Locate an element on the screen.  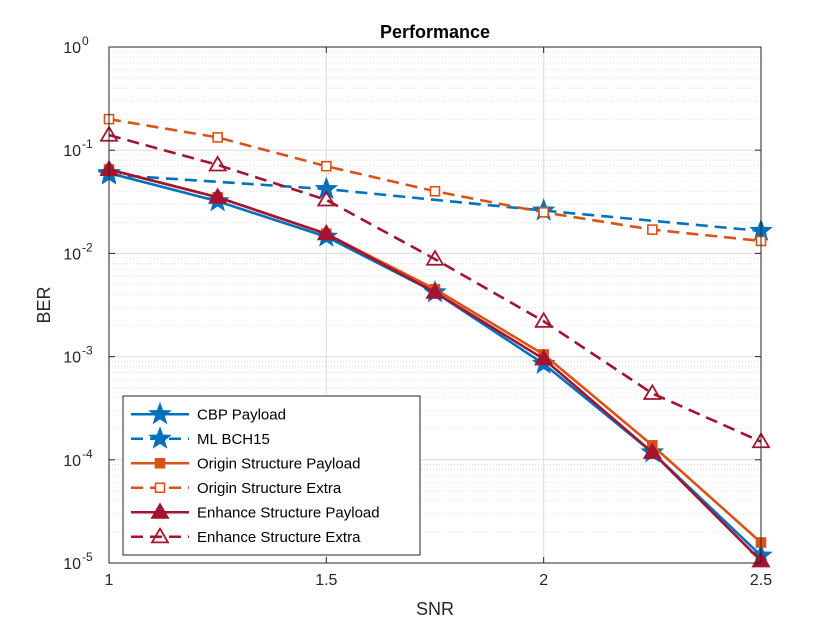
x-tick-label: 2 is located at coordinates (543, 580).